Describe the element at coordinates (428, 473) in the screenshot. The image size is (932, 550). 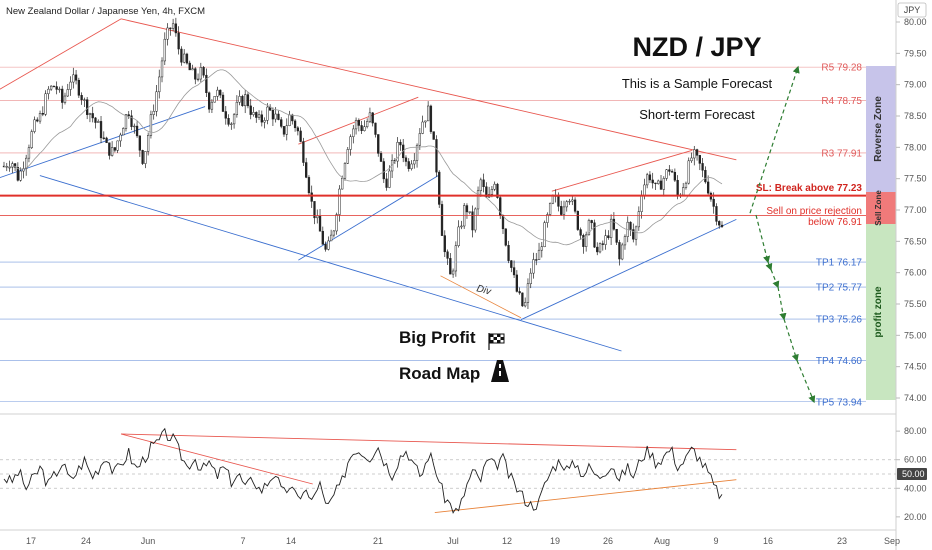
I see `oscillator-trendlines` at that location.